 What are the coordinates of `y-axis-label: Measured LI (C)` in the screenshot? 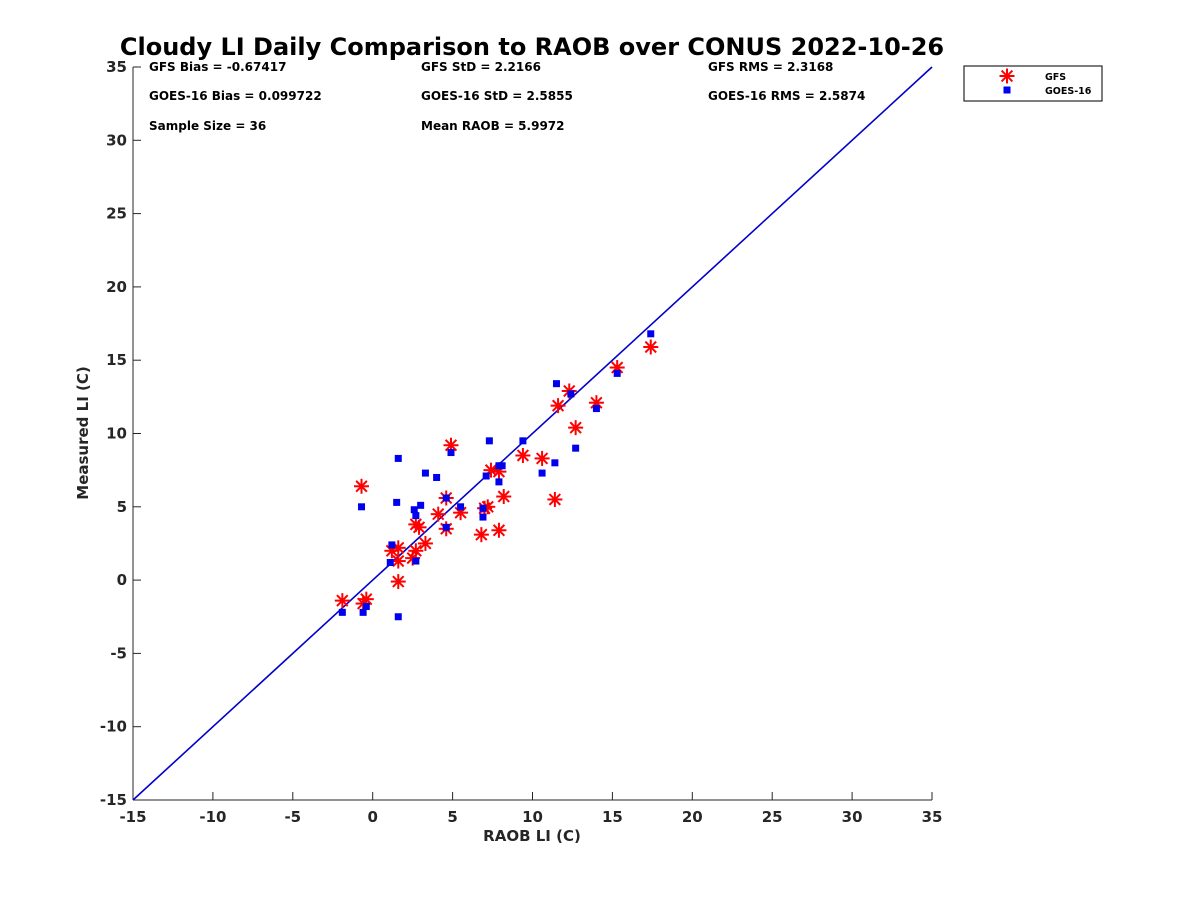 It's located at (83, 432).